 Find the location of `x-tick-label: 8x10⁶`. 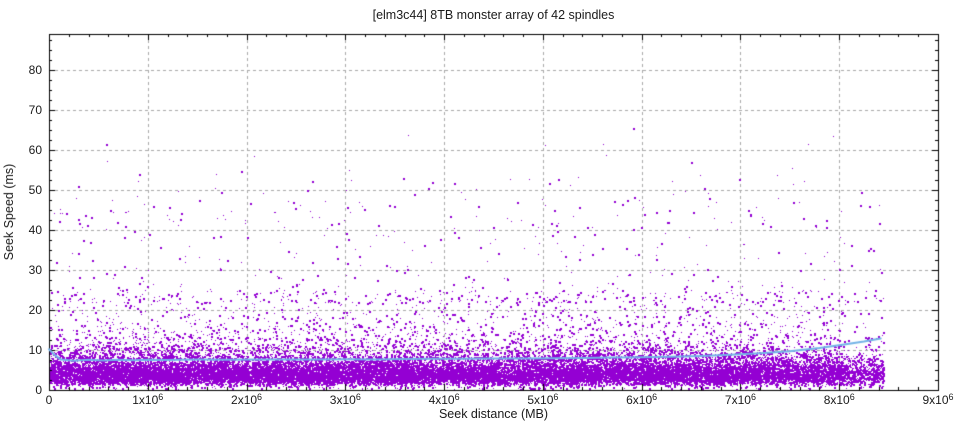

x-tick-label: 8x10⁶ is located at coordinates (839, 399).